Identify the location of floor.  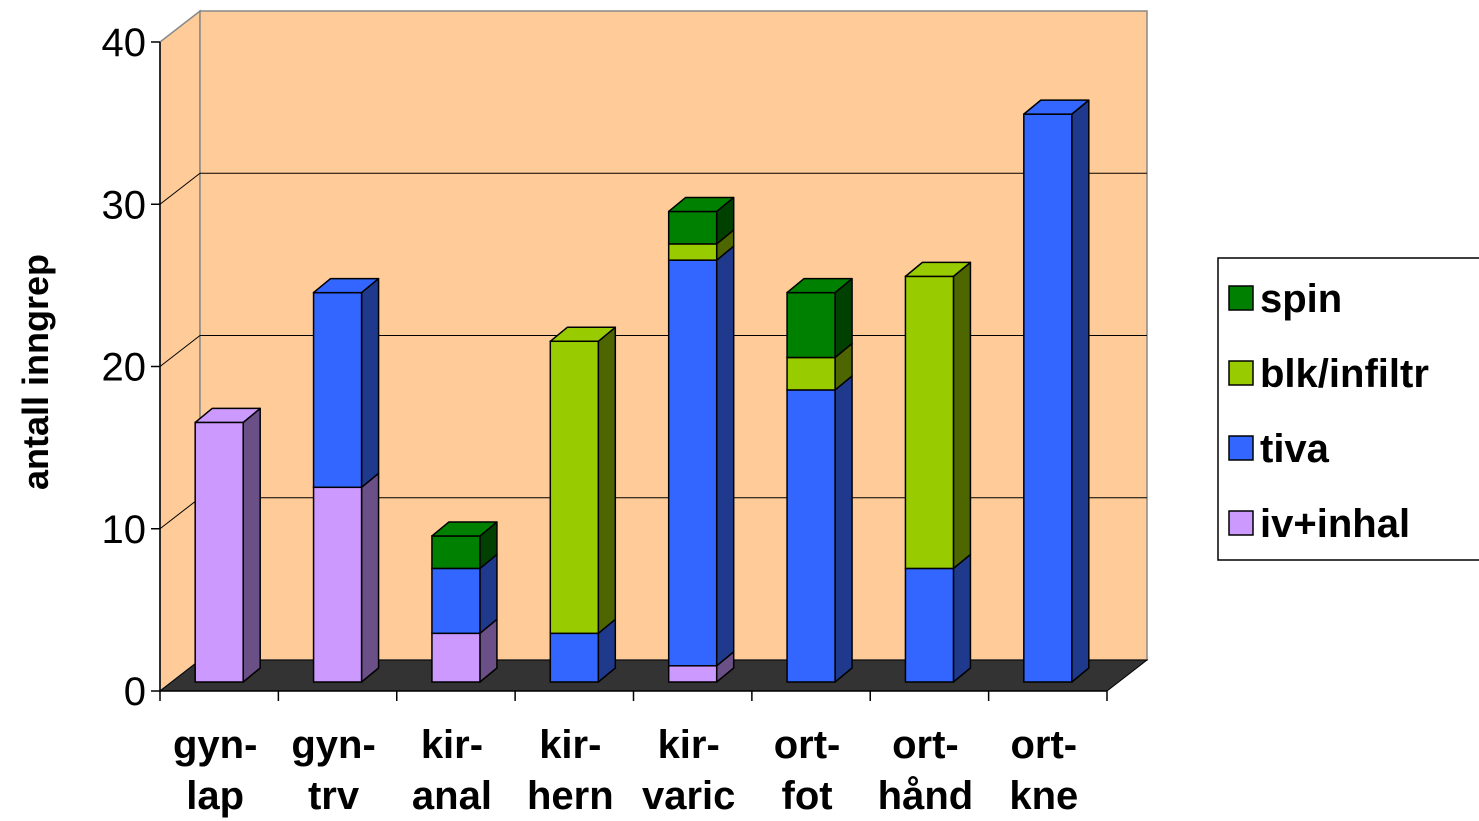
(653, 675).